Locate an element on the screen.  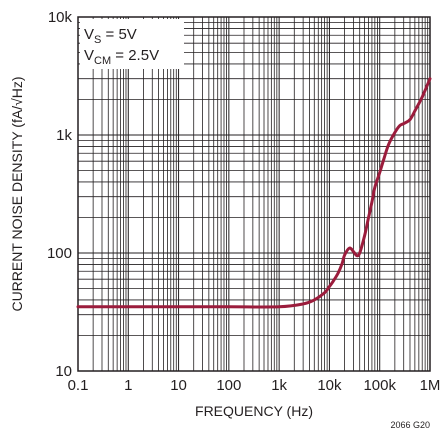
annotation-vs-sub: S is located at coordinates (97, 40).